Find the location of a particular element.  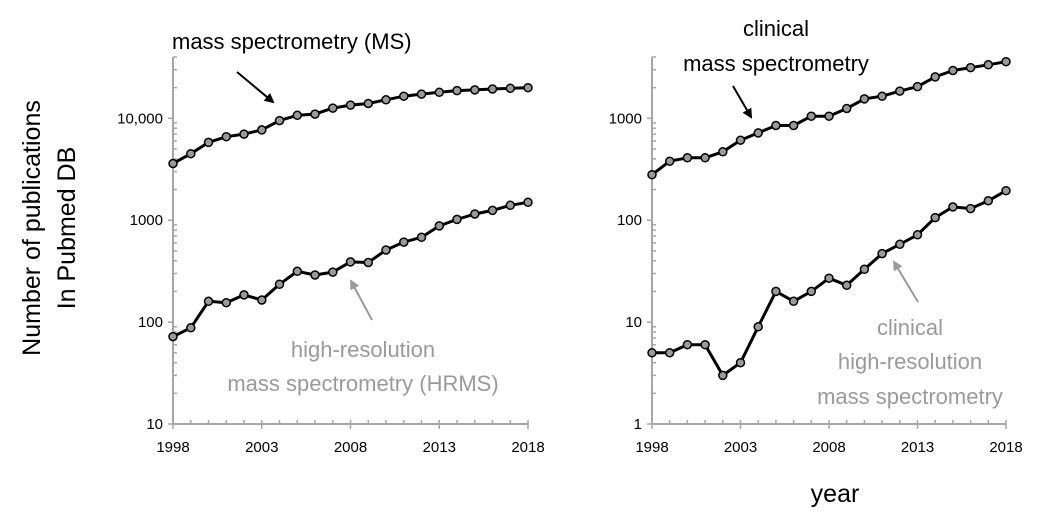

series-annotation-label: mass spectrometry (MS) is located at coordinates (292, 41).